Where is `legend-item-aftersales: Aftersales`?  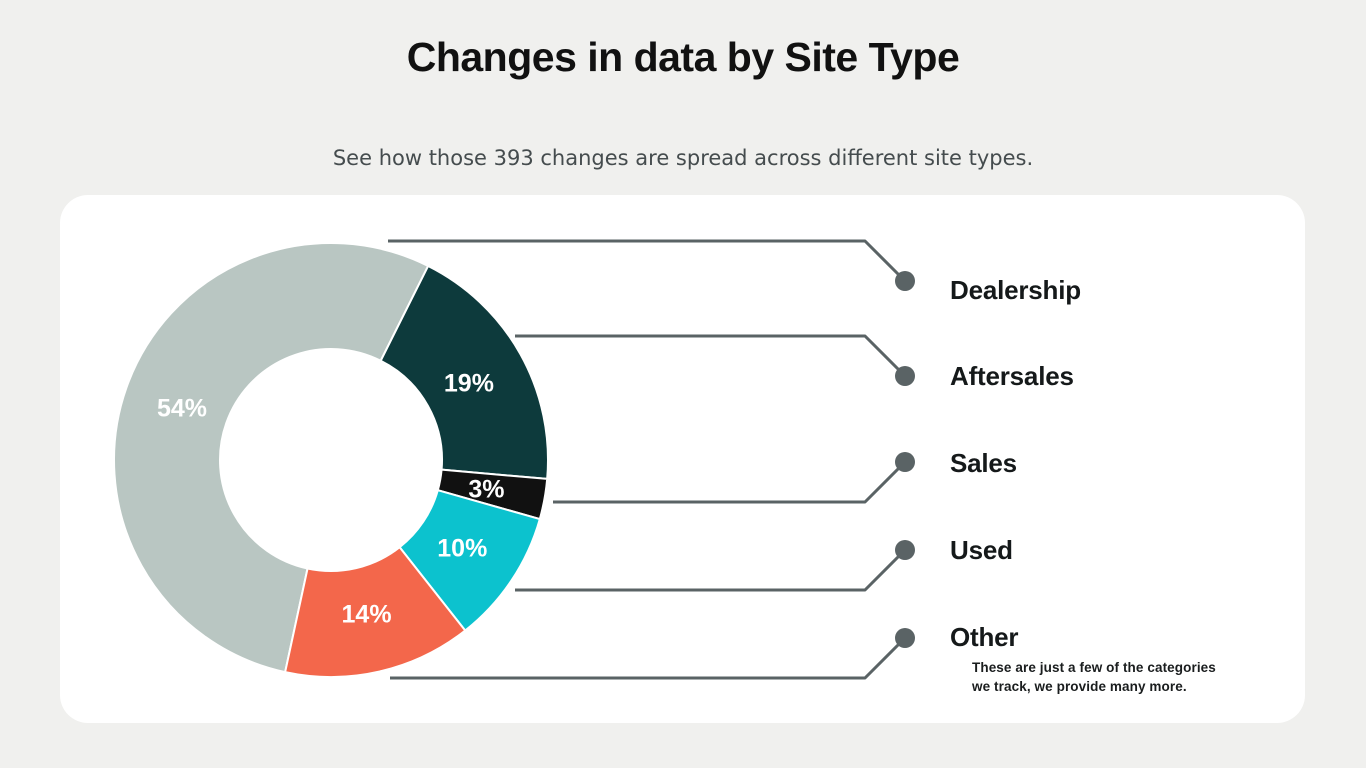 legend-item-aftersales: Aftersales is located at coordinates (1012, 376).